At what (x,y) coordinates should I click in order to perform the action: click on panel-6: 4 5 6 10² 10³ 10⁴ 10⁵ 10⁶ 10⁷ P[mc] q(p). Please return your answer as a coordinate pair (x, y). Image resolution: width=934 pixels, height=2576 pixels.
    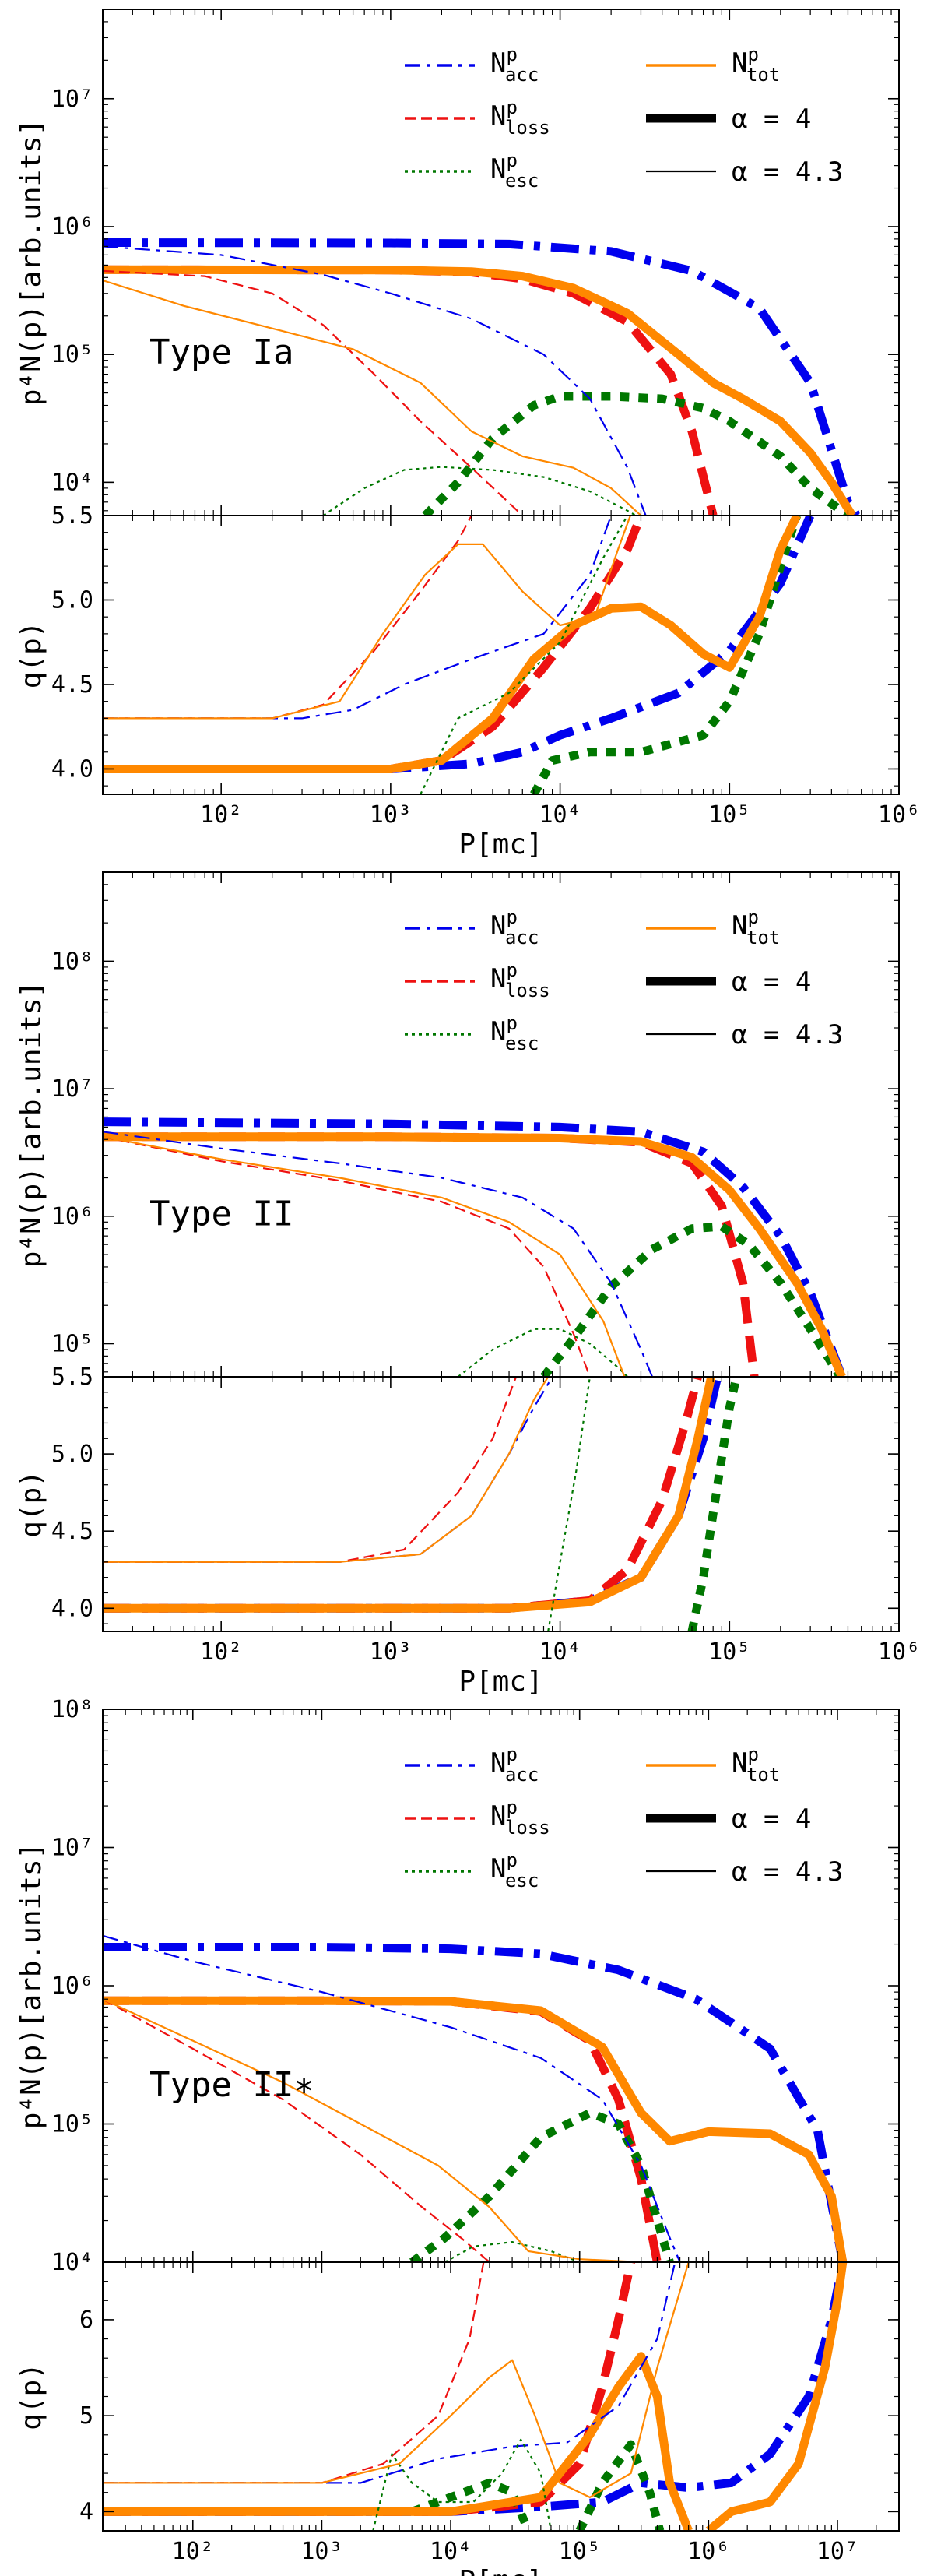
    Looking at the image, I should click on (458, 2418).